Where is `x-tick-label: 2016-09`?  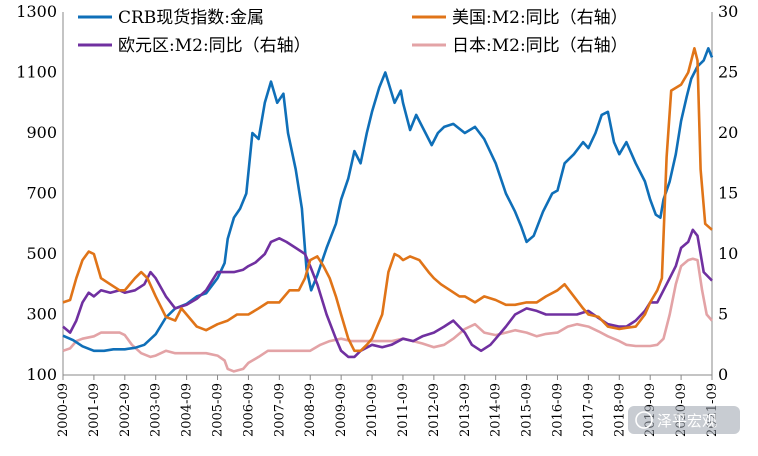 x-tick-label: 2016-09 is located at coordinates (557, 410).